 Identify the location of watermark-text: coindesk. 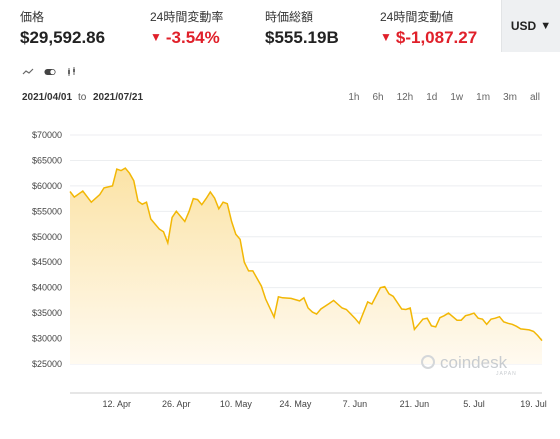
(474, 362).